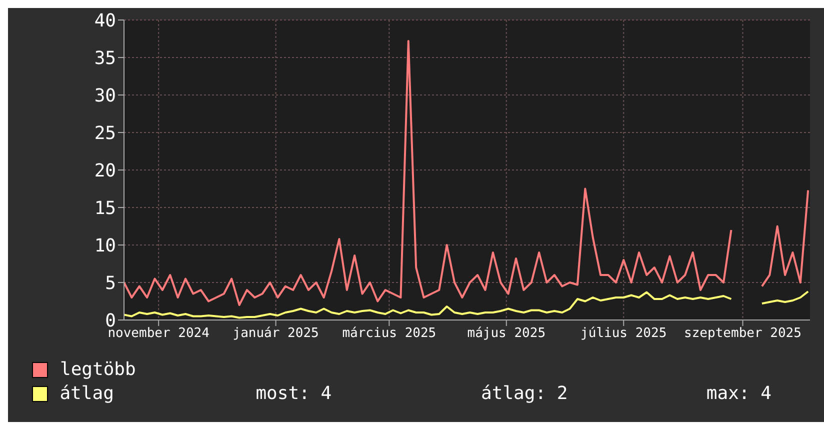 This screenshot has width=824, height=430. I want to click on y-tick-label: 10, so click(105, 245).